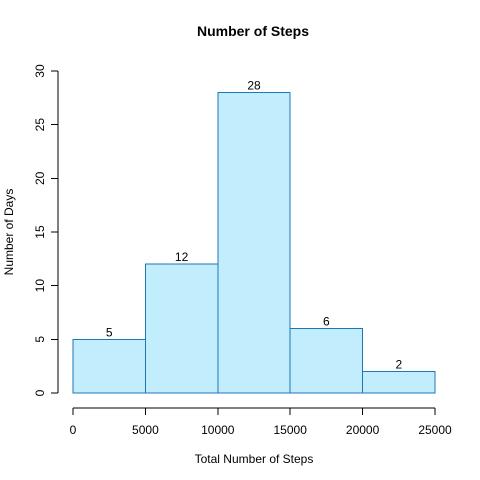 The height and width of the screenshot is (480, 480). Describe the element at coordinates (291, 430) in the screenshot. I see `x-tick-label-3: 15000` at that location.